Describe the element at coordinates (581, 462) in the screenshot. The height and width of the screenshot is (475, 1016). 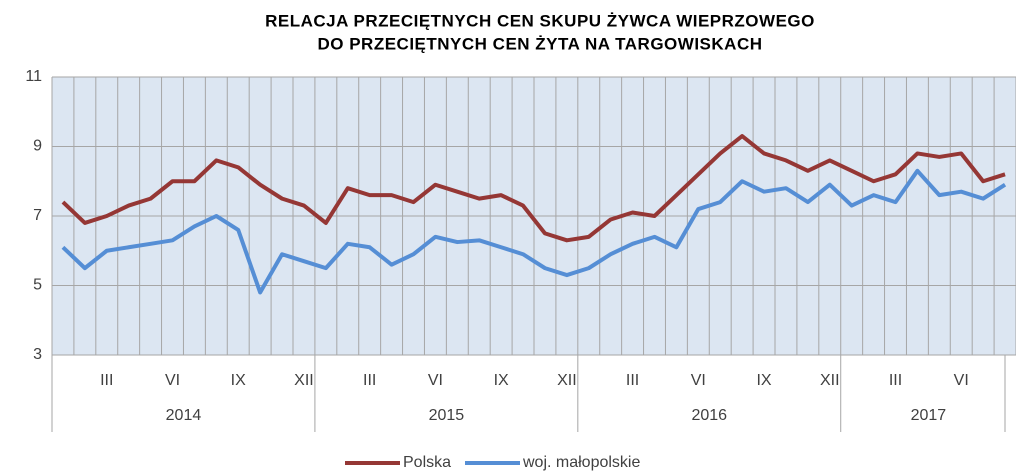
I see `legend-label: woj. małopolskie` at that location.